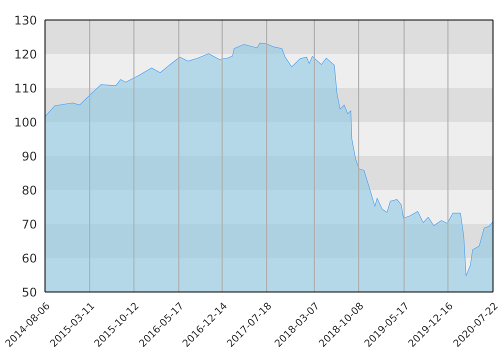 The image size is (500, 350). Describe the element at coordinates (25, 20) in the screenshot. I see `y-tick-label: 130` at that location.